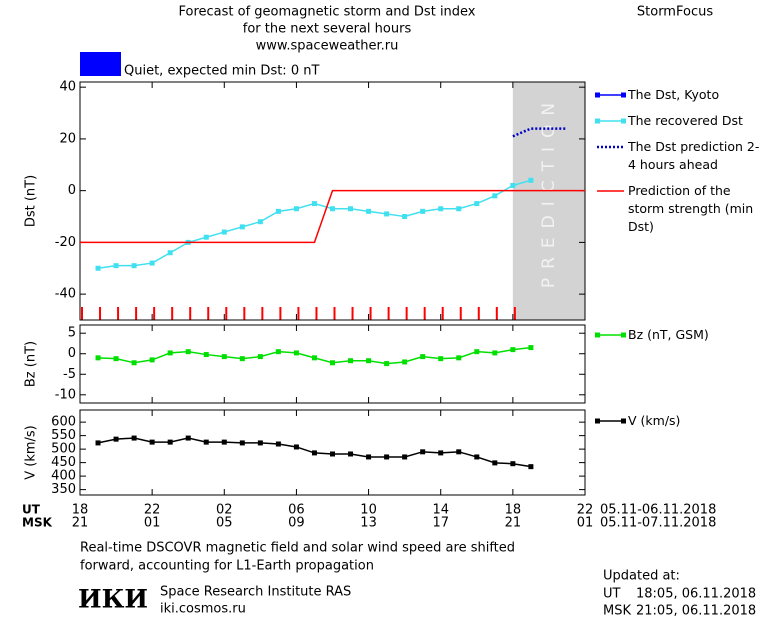  What do you see at coordinates (63, 435) in the screenshot?
I see `y-tick-label: 550` at bounding box center [63, 435].